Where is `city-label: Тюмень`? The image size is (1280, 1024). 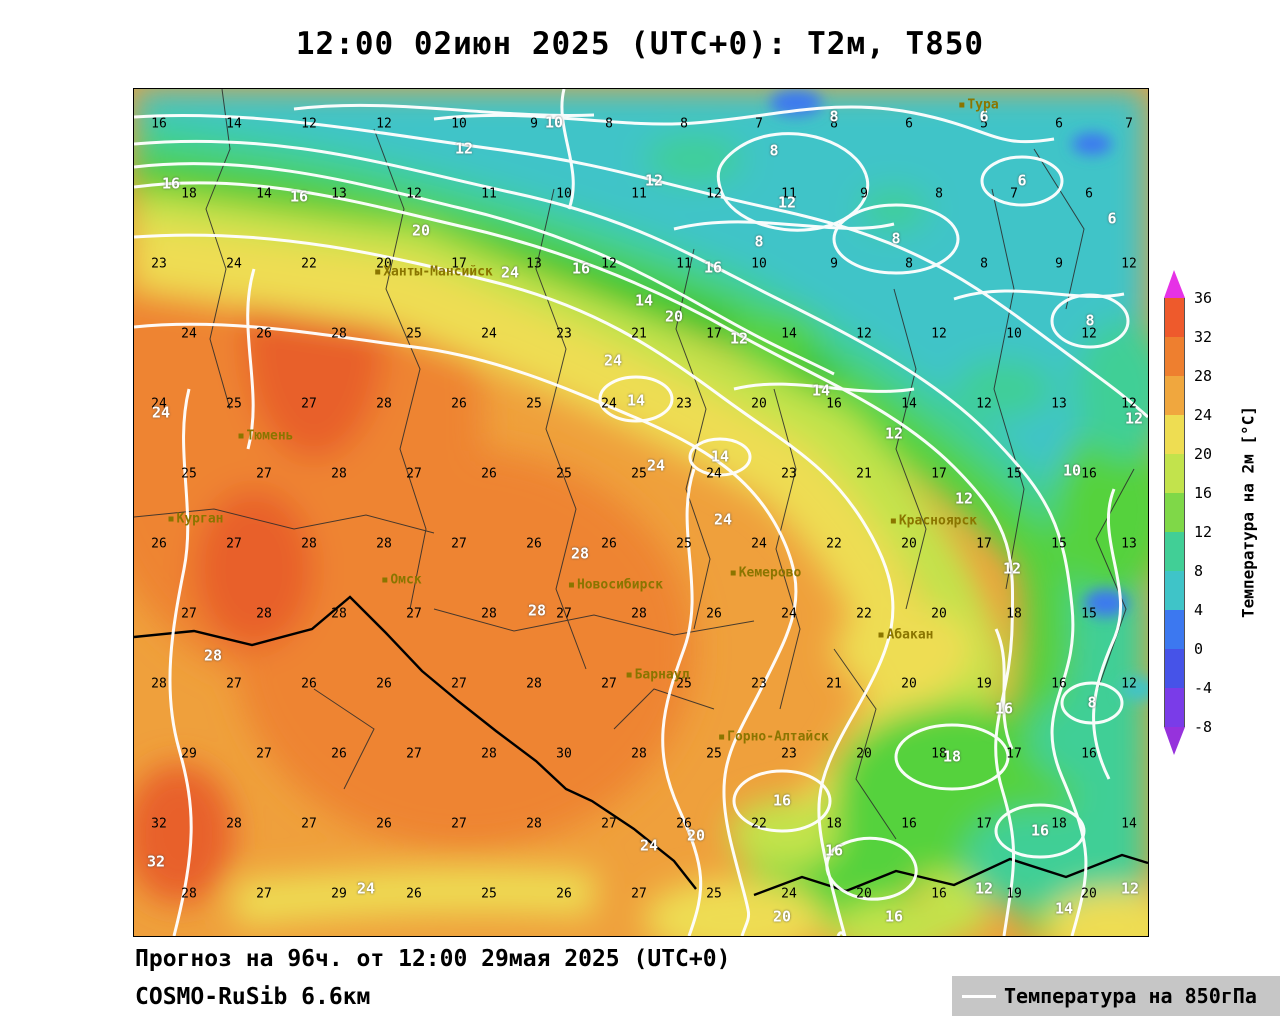 city-label: Тюмень is located at coordinates (270, 436).